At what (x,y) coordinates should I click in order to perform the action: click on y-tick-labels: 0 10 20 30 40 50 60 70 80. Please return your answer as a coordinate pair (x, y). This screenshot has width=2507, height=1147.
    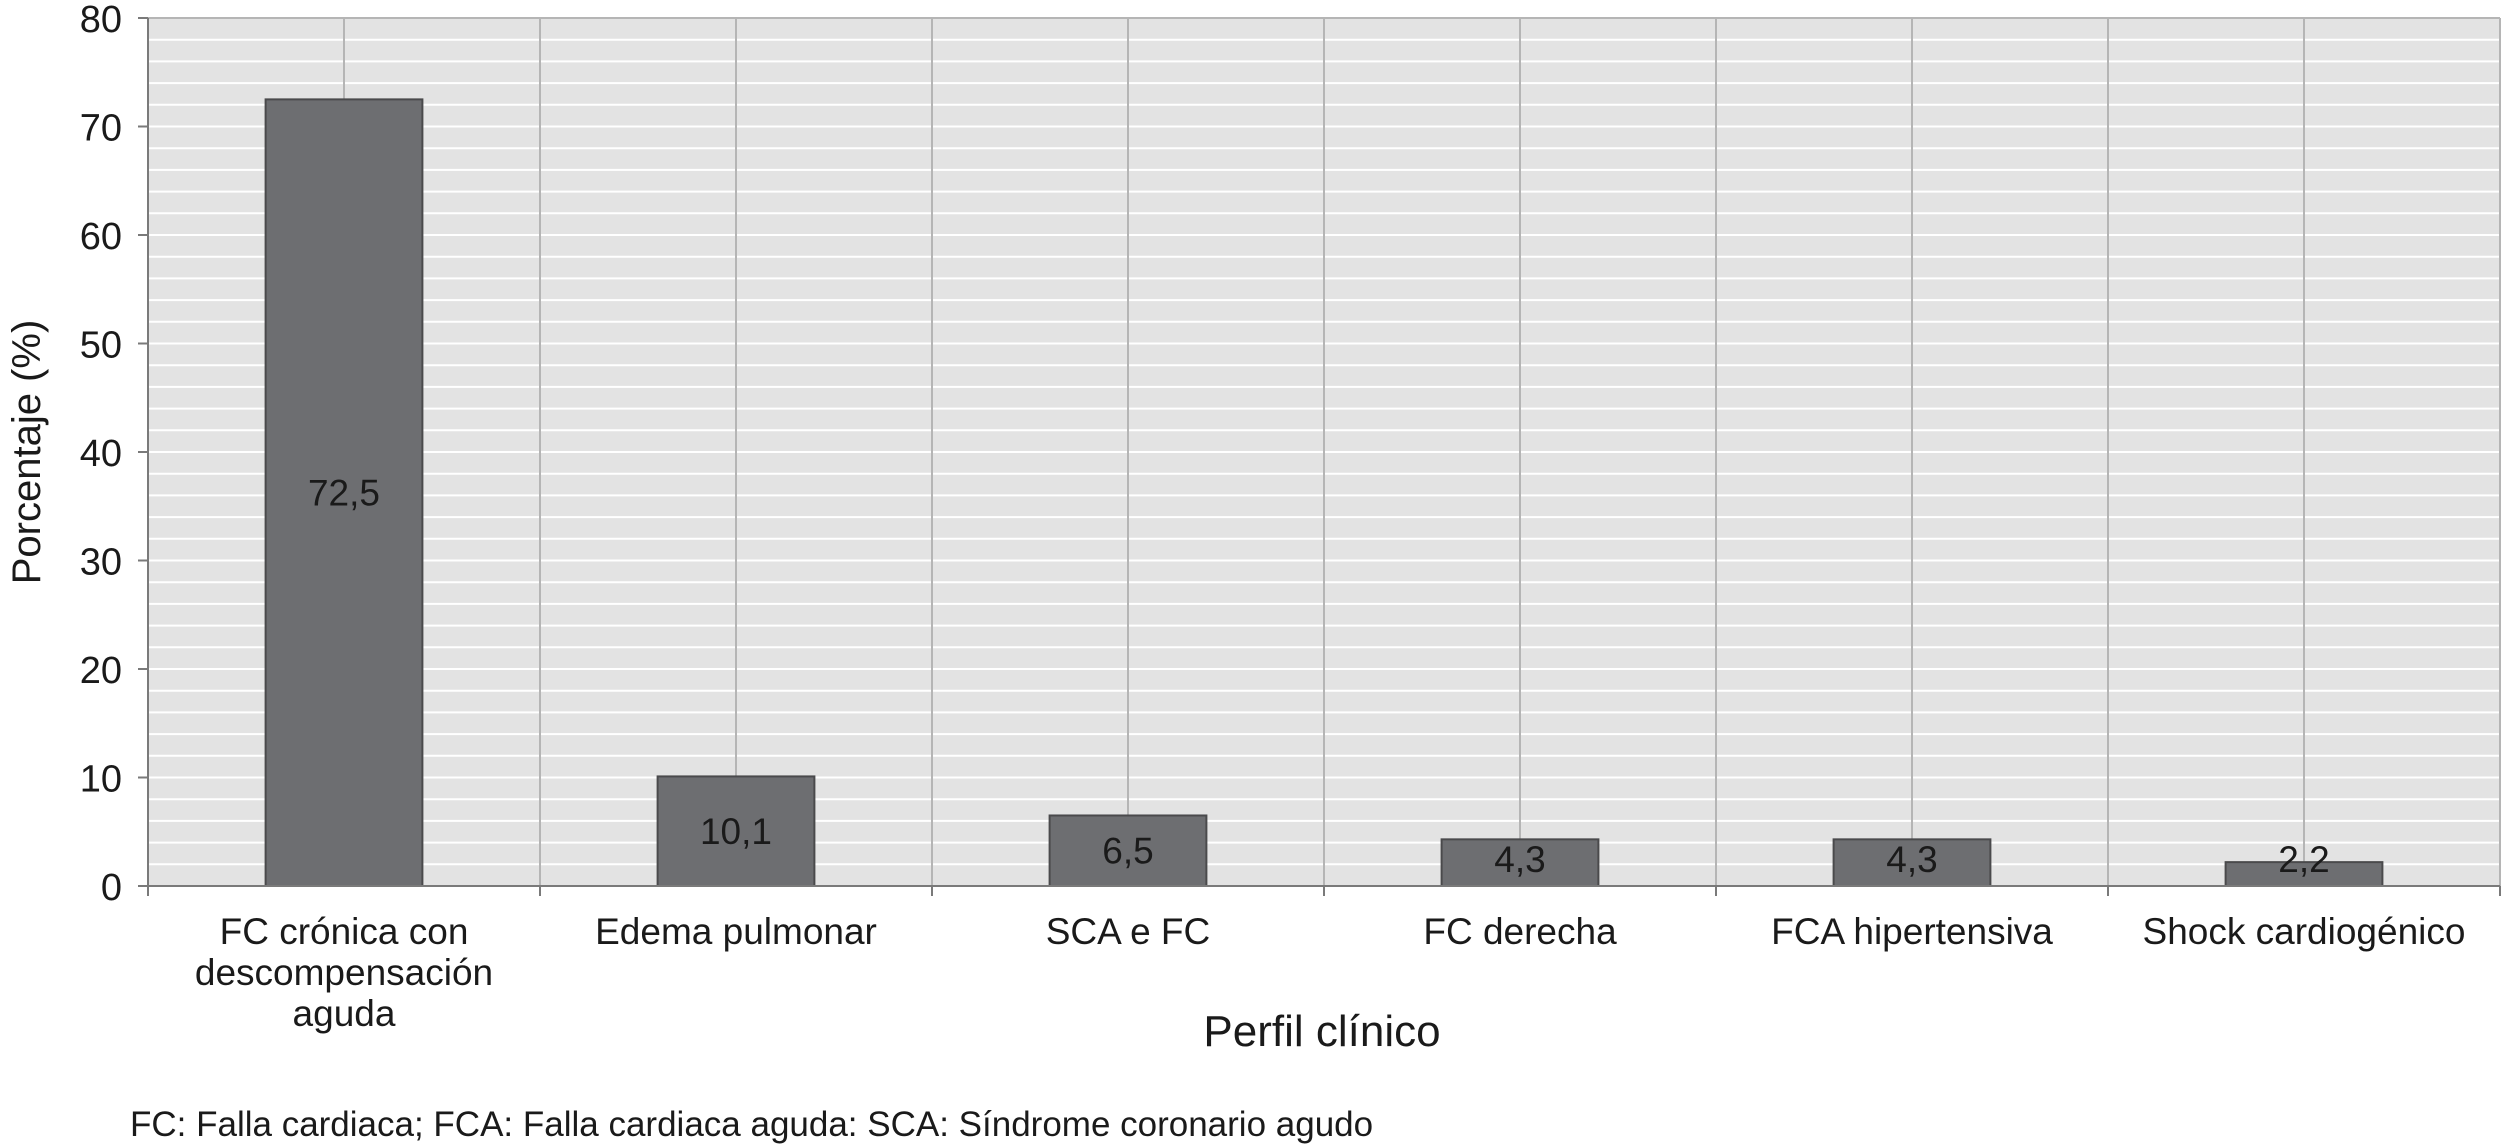
    Looking at the image, I should click on (101, 454).